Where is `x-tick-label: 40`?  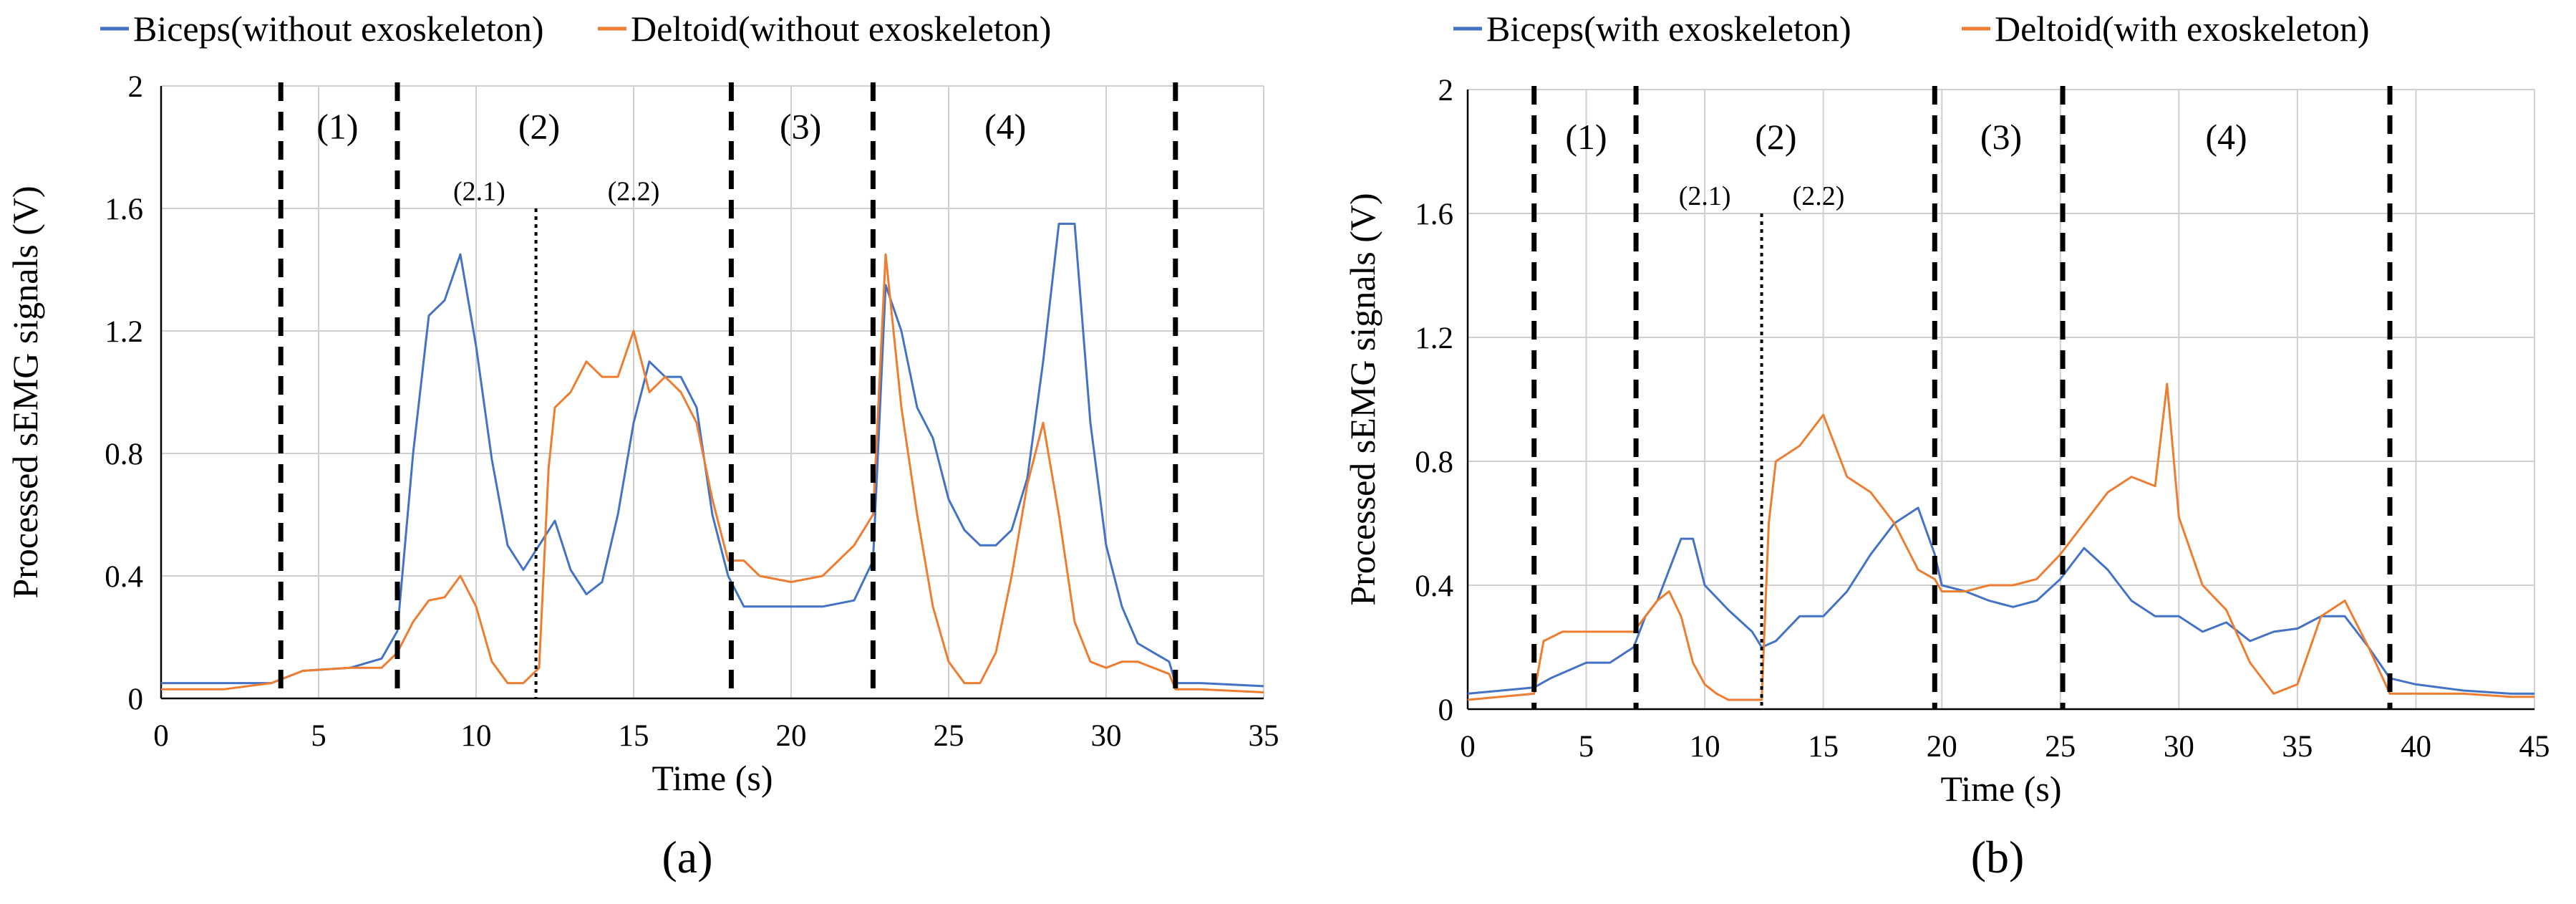 x-tick-label: 40 is located at coordinates (2416, 747).